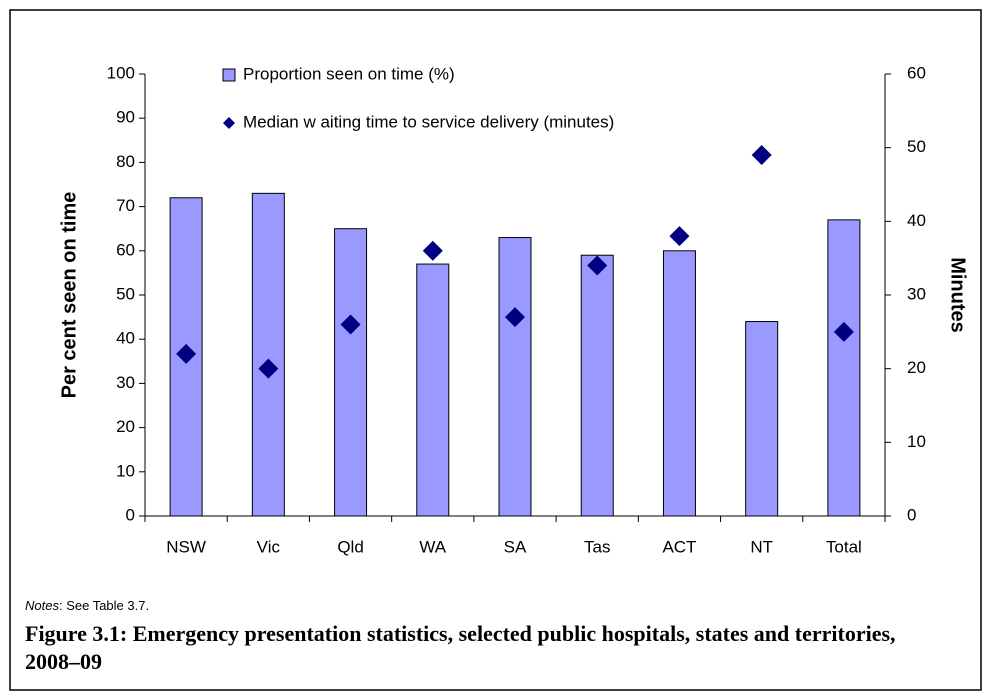  Describe the element at coordinates (916, 293) in the screenshot. I see `y2-tick-label: 30` at that location.